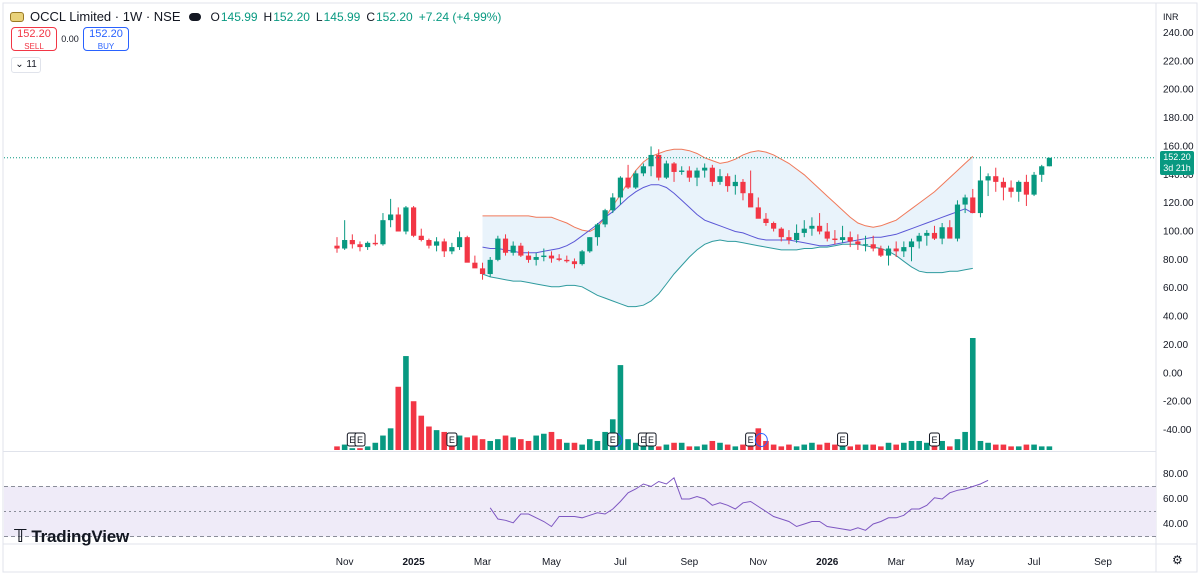 This screenshot has height=575, width=1200. What do you see at coordinates (1177, 402) in the screenshot?
I see `price-tick-label: -20.00` at bounding box center [1177, 402].